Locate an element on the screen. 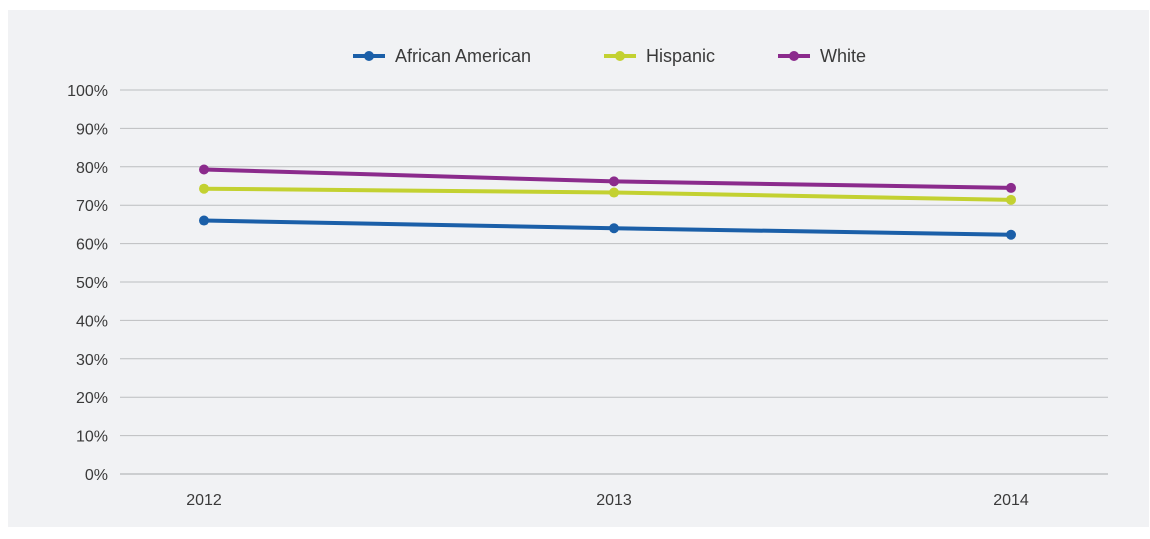 This screenshot has height=539, width=1150. y-tick-label: 70% is located at coordinates (92, 206).